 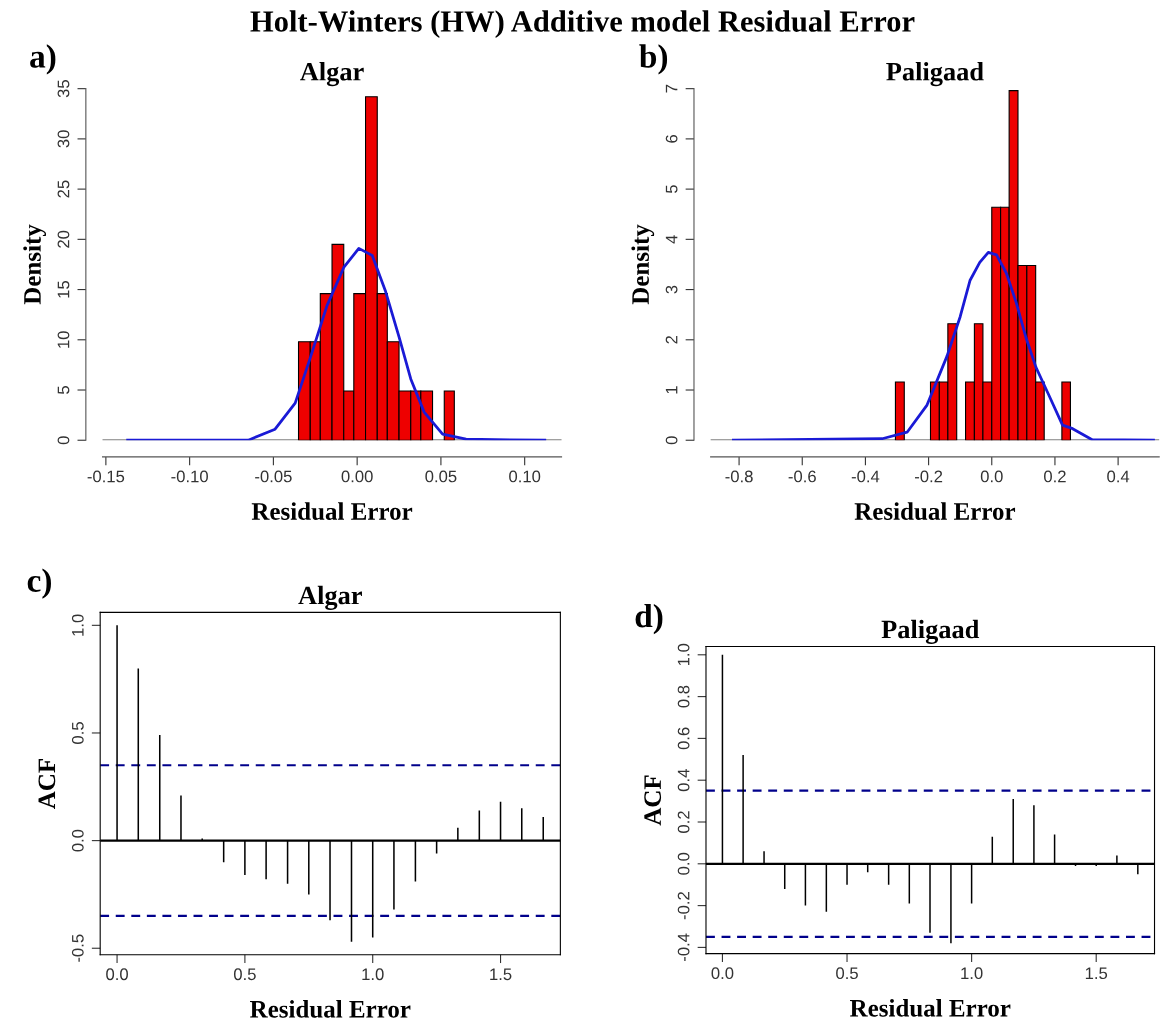 What do you see at coordinates (63, 139) in the screenshot?
I see `y-tick-label: 30` at bounding box center [63, 139].